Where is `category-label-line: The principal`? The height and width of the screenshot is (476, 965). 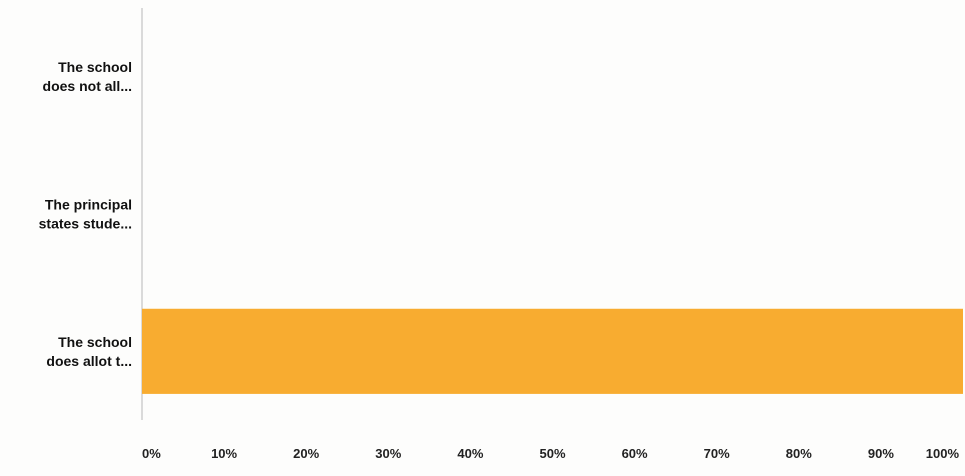
category-label-line: The principal is located at coordinates (88, 205).